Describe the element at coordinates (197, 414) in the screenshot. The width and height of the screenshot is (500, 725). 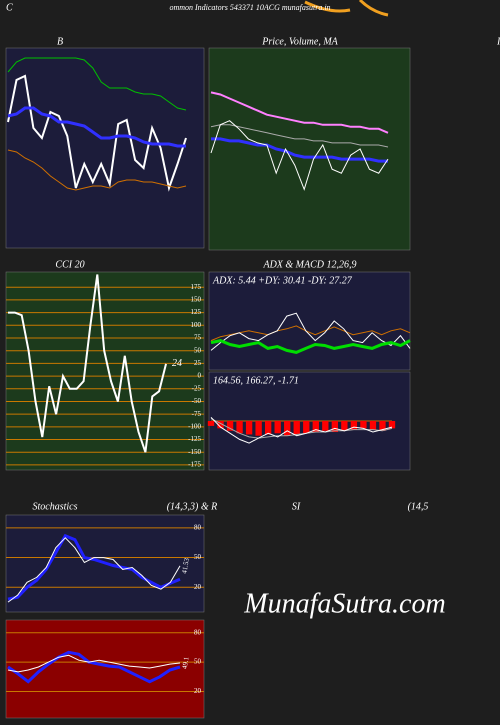
I see `y-tick-label: -75` at that location.